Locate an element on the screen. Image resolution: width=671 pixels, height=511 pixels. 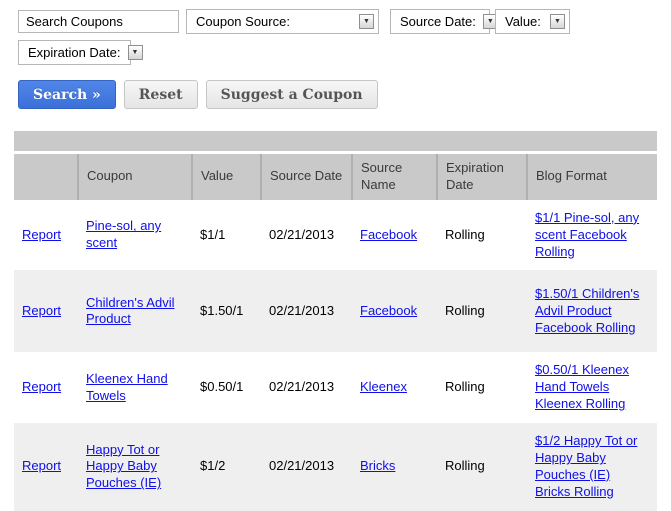
action-button-bar: Search » Reset Suggest a Coupon is located at coordinates (344, 94).